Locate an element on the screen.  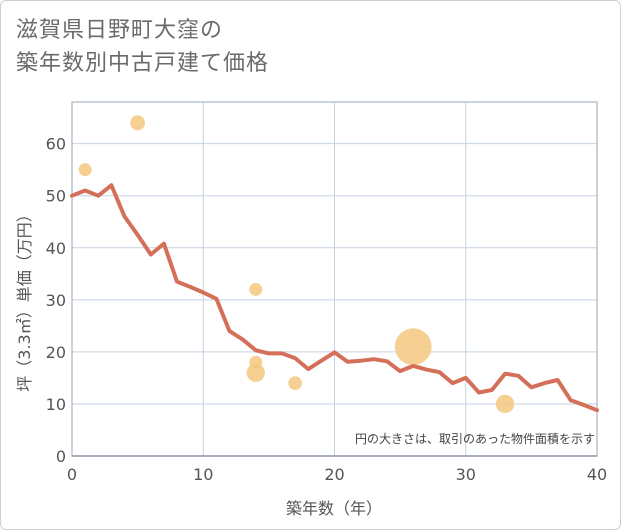
x-tick-label: 20 is located at coordinates (334, 474).